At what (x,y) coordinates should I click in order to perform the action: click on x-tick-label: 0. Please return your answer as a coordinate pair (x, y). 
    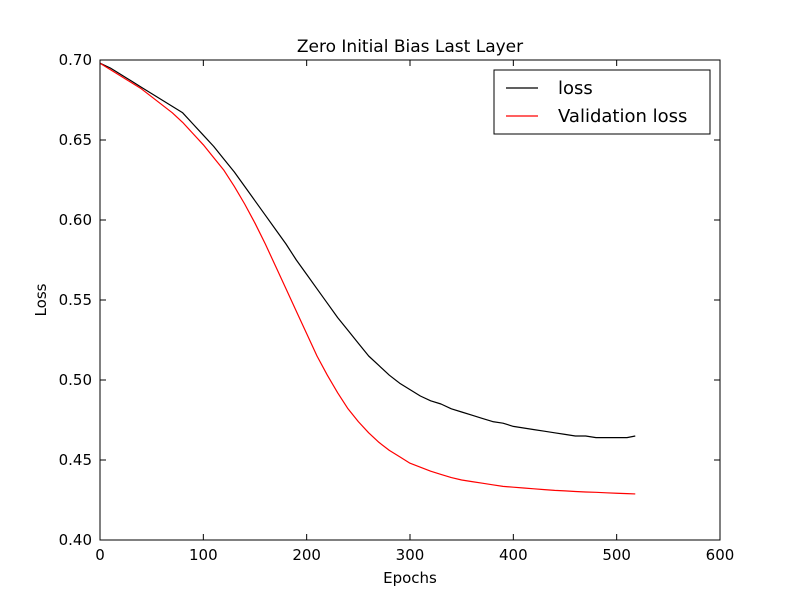
    Looking at the image, I should click on (100, 555).